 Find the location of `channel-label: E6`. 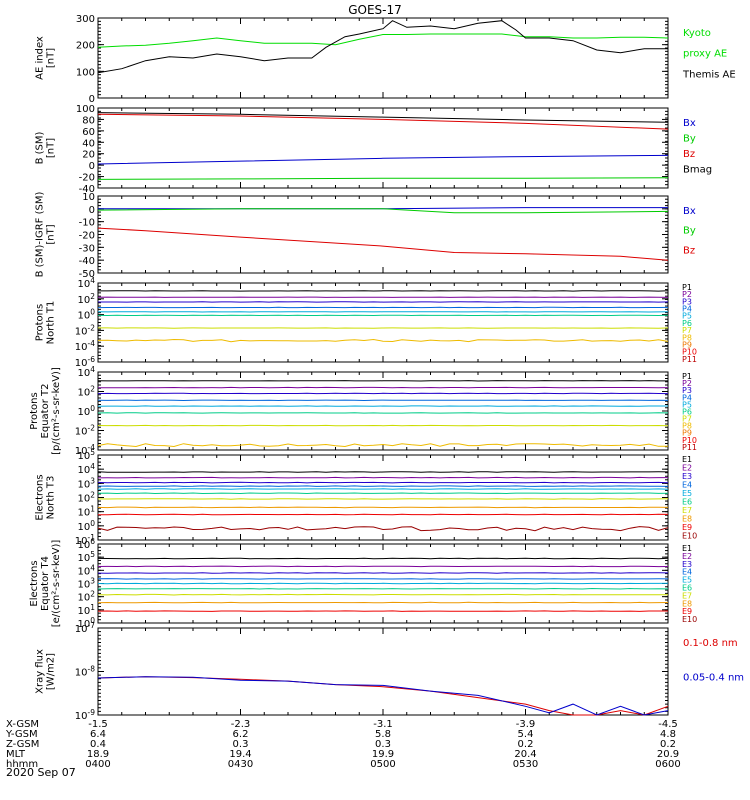

channel-label: E6 is located at coordinates (687, 502).